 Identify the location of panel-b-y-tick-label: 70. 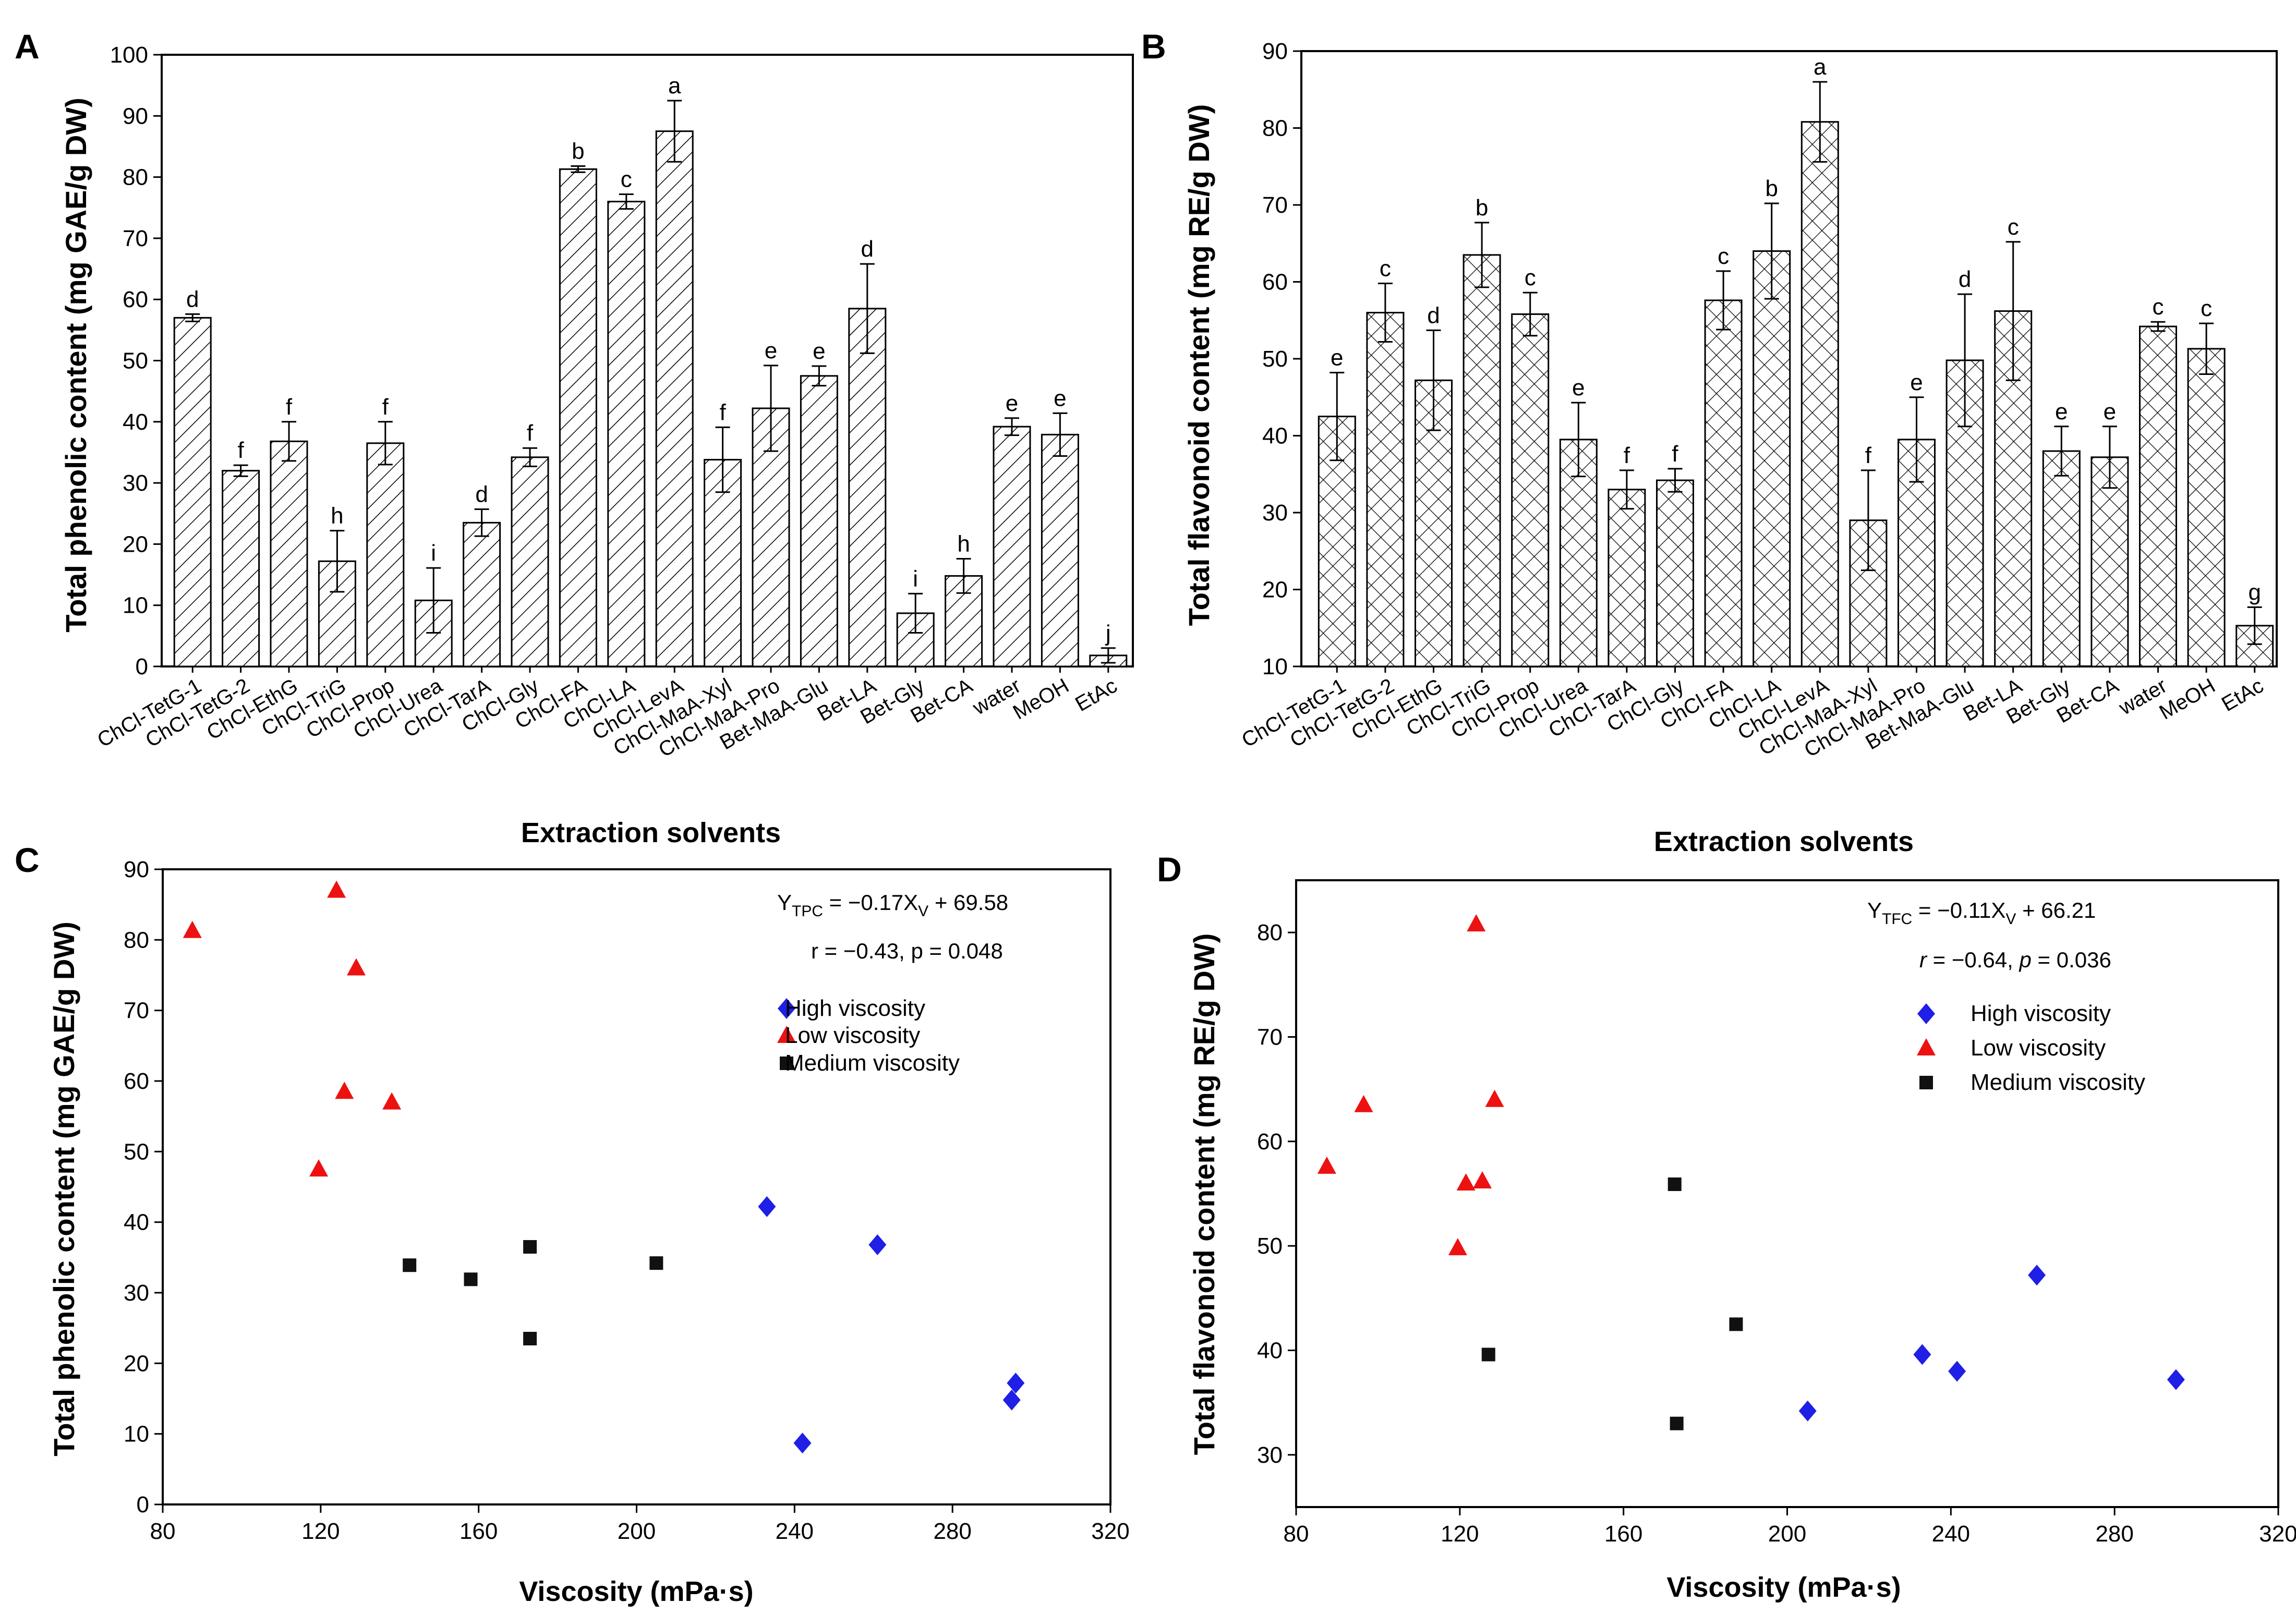
(1275, 205).